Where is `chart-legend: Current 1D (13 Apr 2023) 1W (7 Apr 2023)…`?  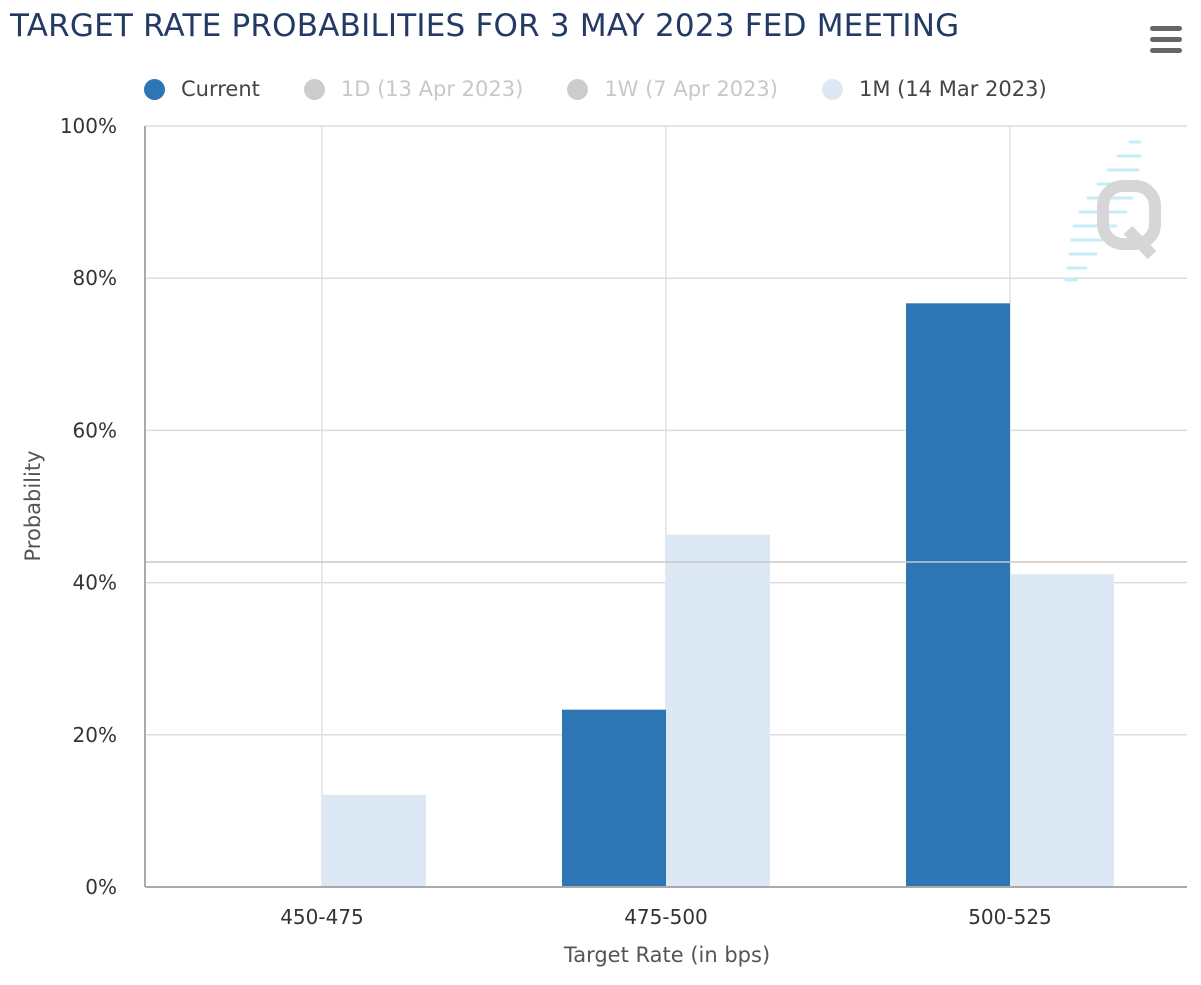
chart-legend: Current 1D (13 Apr 2023) 1W (7 Apr 2023)… is located at coordinates (595, 89).